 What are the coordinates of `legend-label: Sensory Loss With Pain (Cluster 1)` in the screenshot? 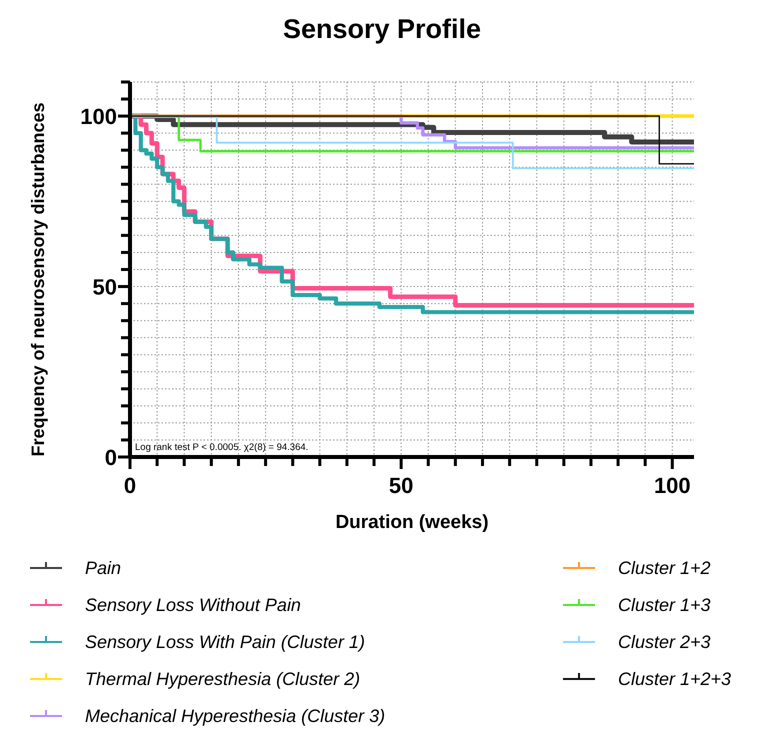 It's located at (225, 642).